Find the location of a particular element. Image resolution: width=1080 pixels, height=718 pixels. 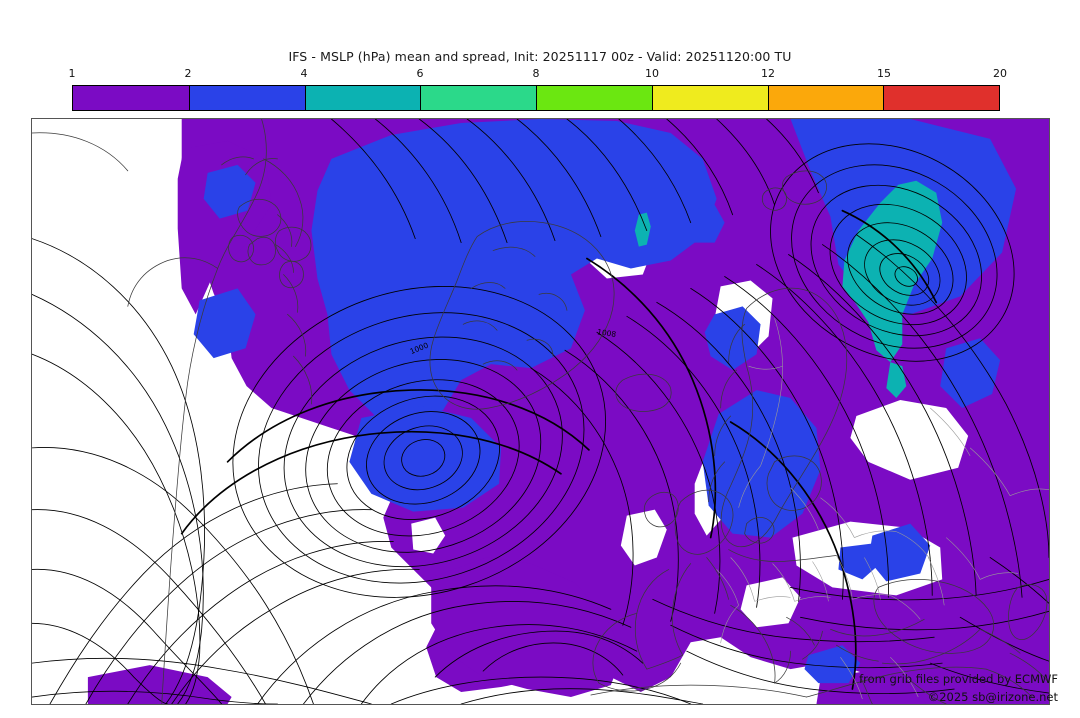

spread-band-2-4-canada is located at coordinates (229, 191).